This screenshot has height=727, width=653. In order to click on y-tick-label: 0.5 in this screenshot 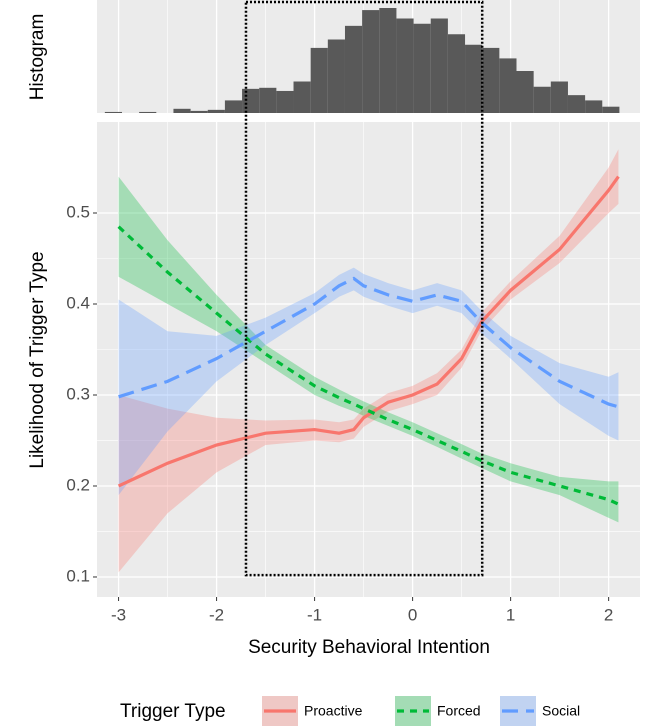, I will do `click(78, 211)`.